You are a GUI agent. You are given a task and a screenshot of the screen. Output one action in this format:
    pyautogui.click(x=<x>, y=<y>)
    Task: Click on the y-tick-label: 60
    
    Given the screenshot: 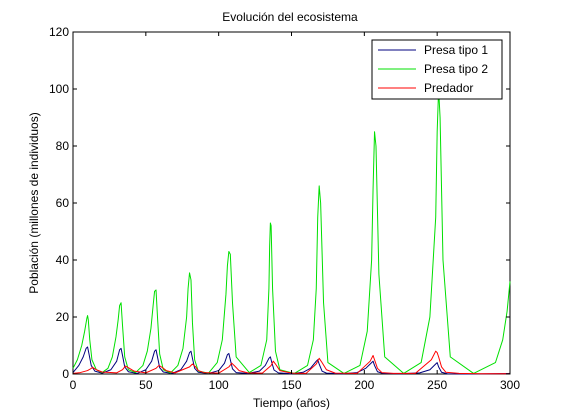 What is the action you would take?
    pyautogui.click(x=63, y=203)
    